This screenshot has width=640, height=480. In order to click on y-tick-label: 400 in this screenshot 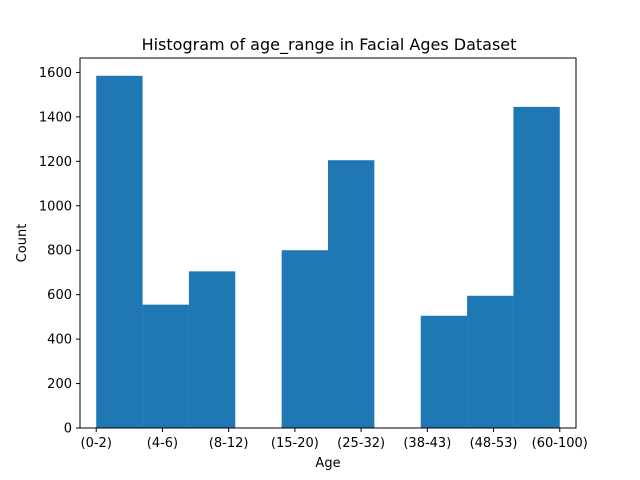, I will do `click(59, 340)`.